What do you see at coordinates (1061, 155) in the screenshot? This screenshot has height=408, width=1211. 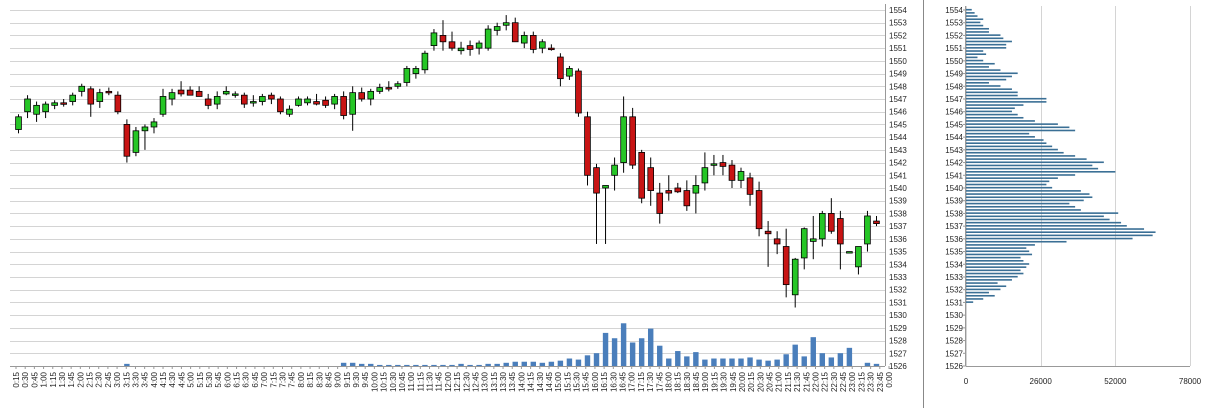 I see `volume-profile-bars` at bounding box center [1061, 155].